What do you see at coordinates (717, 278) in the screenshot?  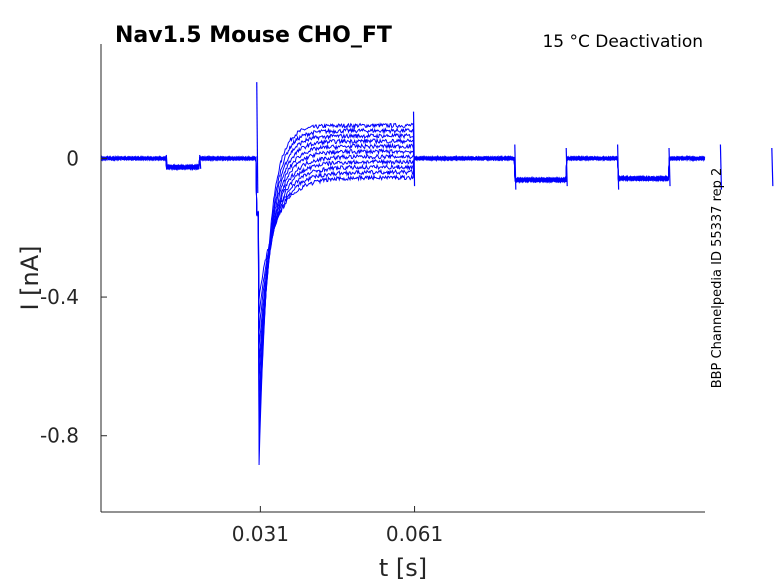 I see `source-note: BBP Channelpedia ID 55337 rep 2` at bounding box center [717, 278].